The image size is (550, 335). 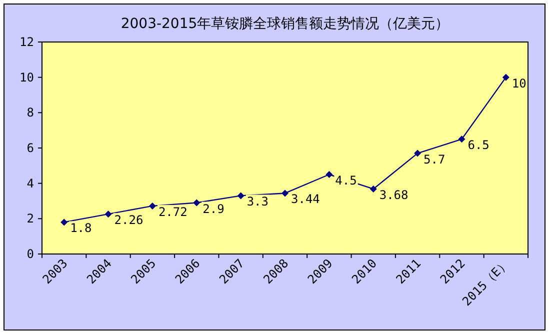 I want to click on y-tick-label: 12, so click(x=27, y=42).